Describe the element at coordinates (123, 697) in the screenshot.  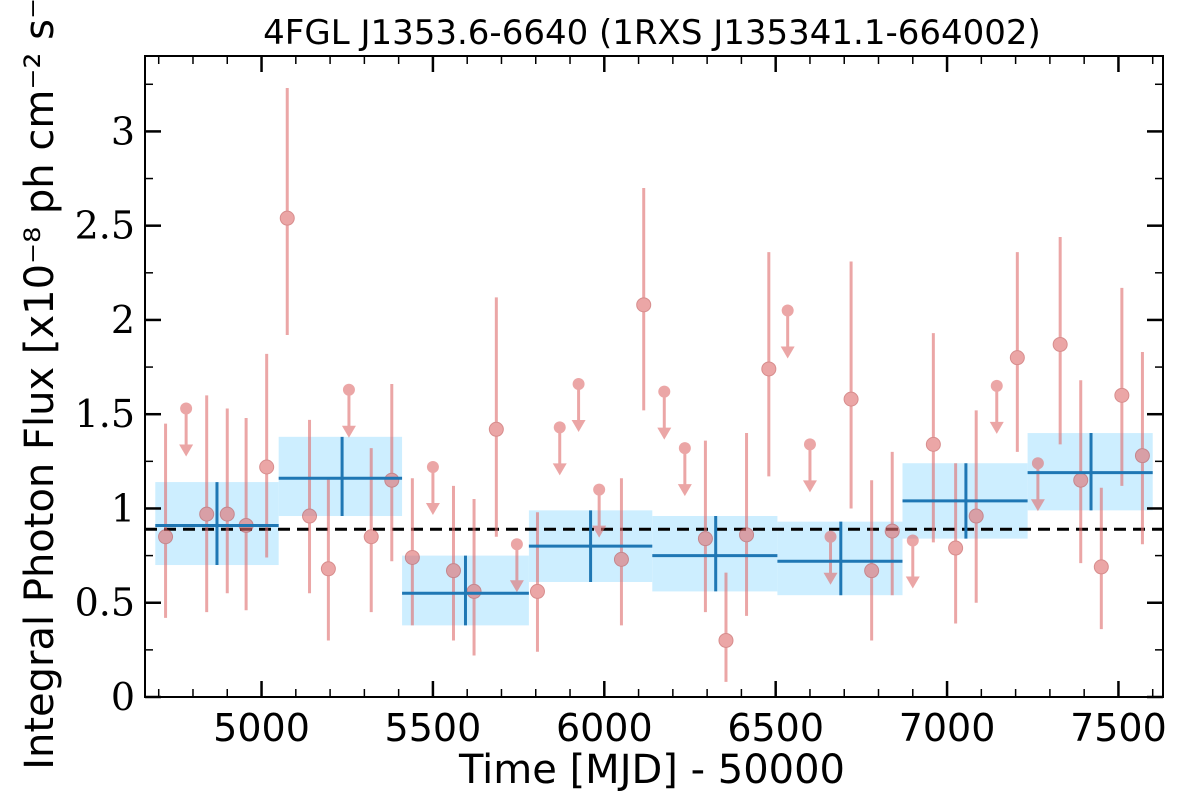
I see `y-tick-label: 0` at that location.